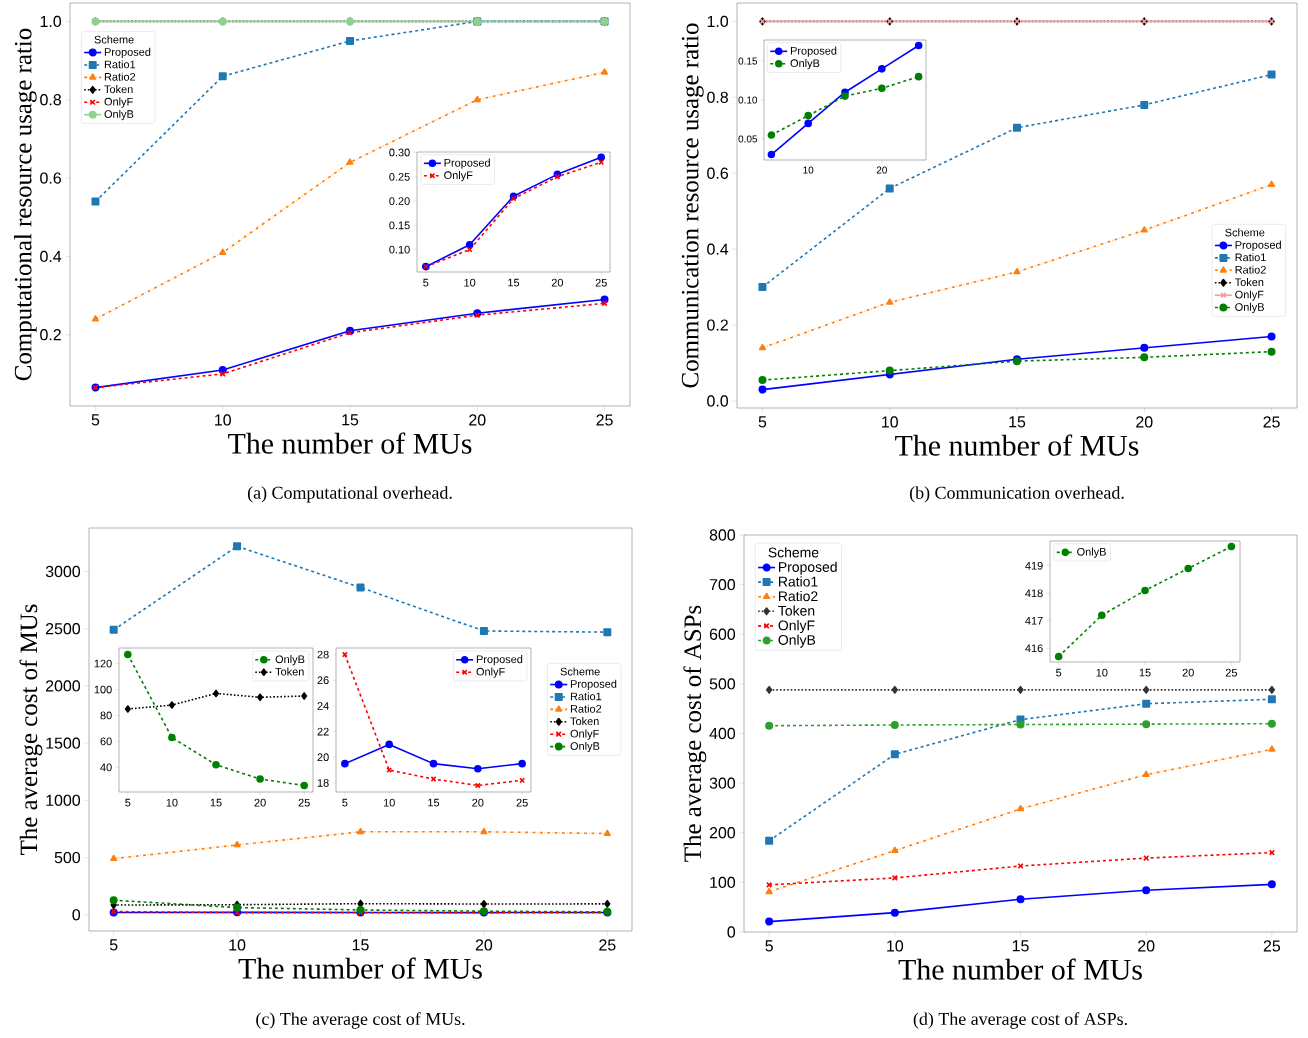  I want to click on y-axis-title: Communication resource usage ratio, so click(692, 205).